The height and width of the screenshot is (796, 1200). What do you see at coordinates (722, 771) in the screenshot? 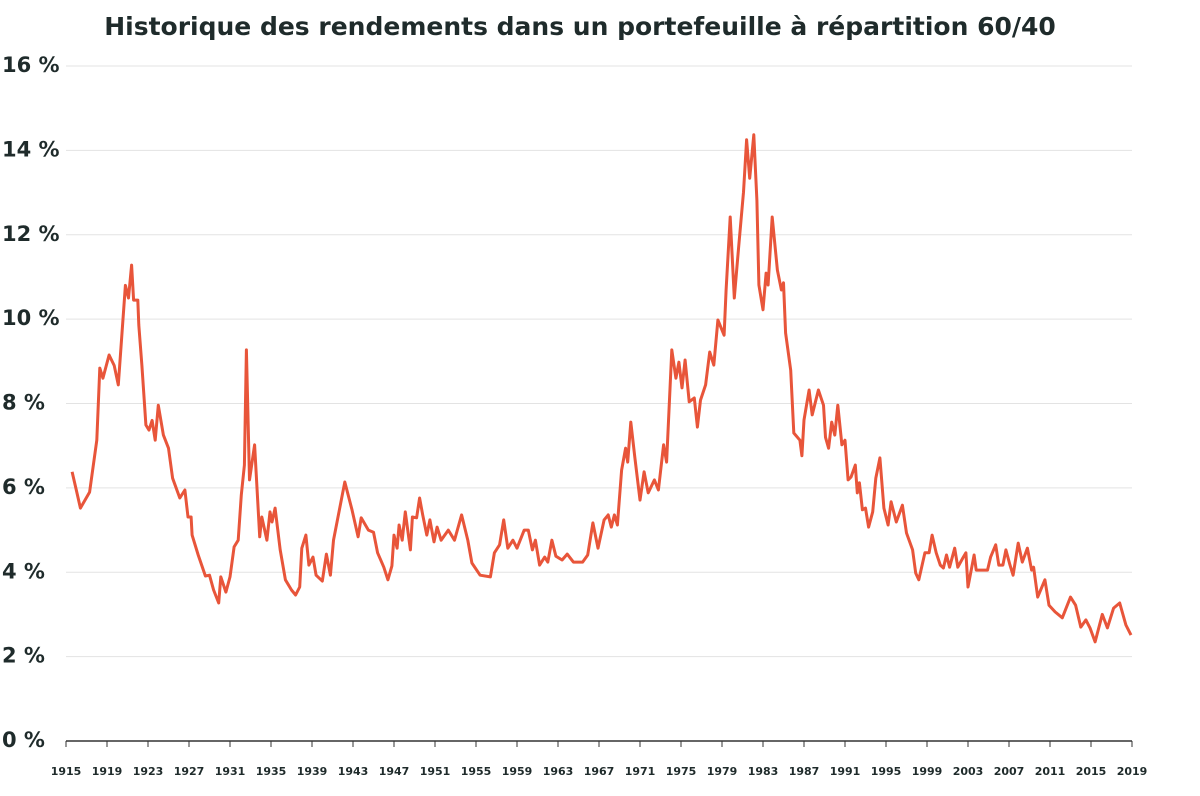
I see `x-tick-label: 1979` at bounding box center [722, 771].